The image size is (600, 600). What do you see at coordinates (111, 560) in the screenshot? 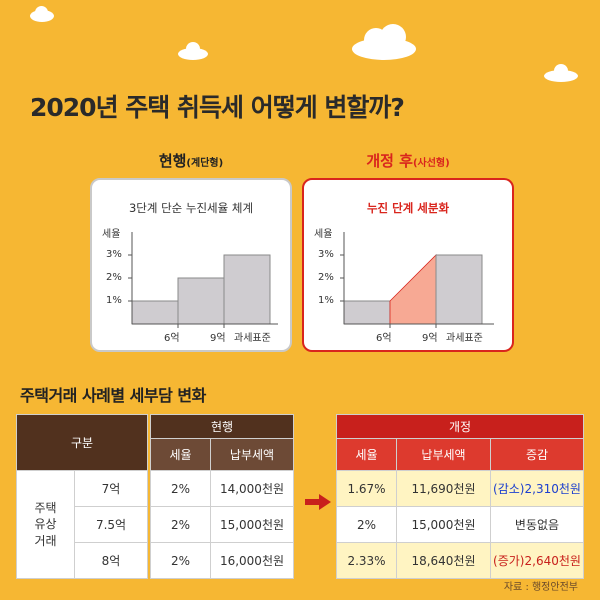
I see `price-cell: 8억` at bounding box center [111, 560].